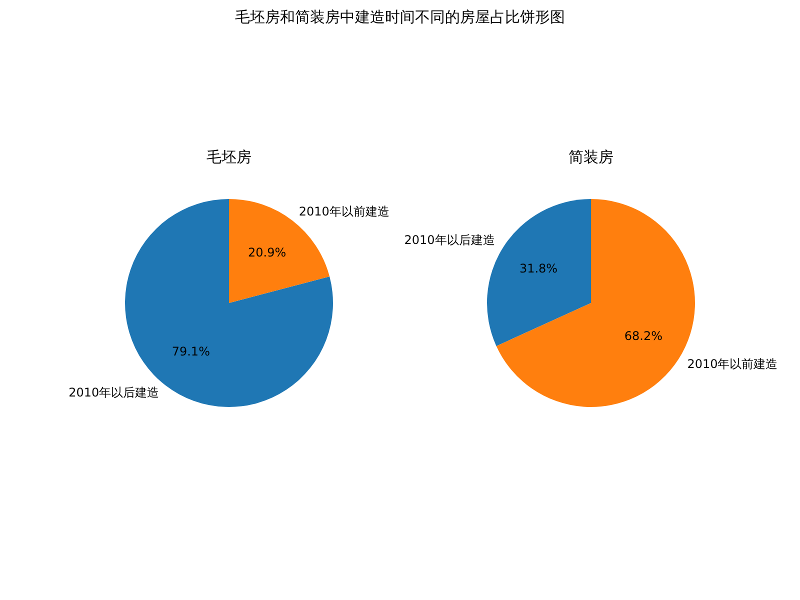 The width and height of the screenshot is (800, 600). What do you see at coordinates (229, 157) in the screenshot?
I see `chart-title: 毛坯房` at bounding box center [229, 157].